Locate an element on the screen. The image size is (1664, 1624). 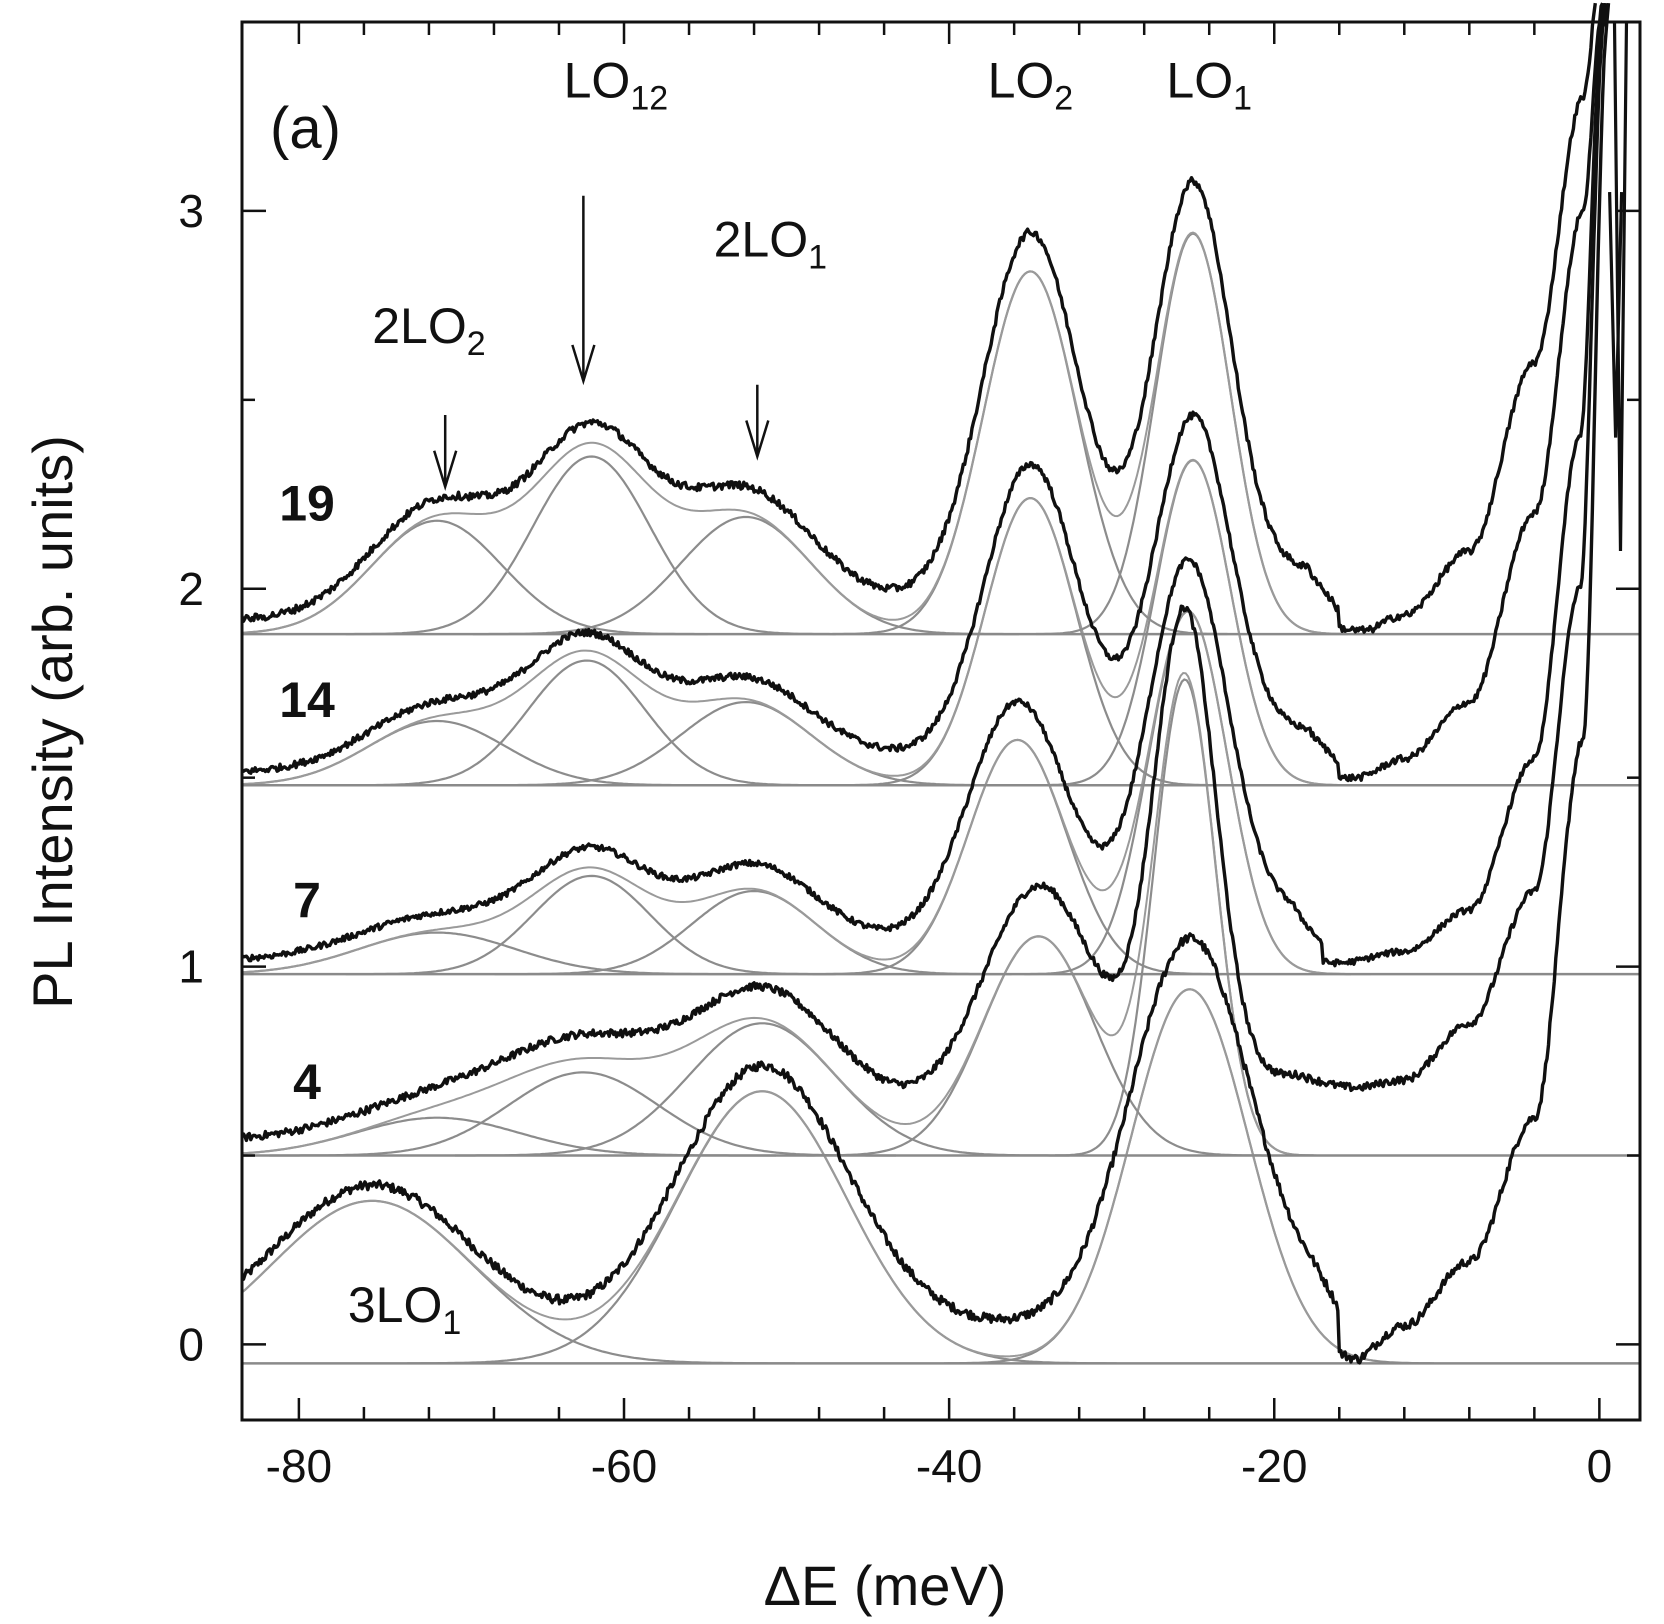
annotation-2lo2: 2LO2 is located at coordinates (428, 330).